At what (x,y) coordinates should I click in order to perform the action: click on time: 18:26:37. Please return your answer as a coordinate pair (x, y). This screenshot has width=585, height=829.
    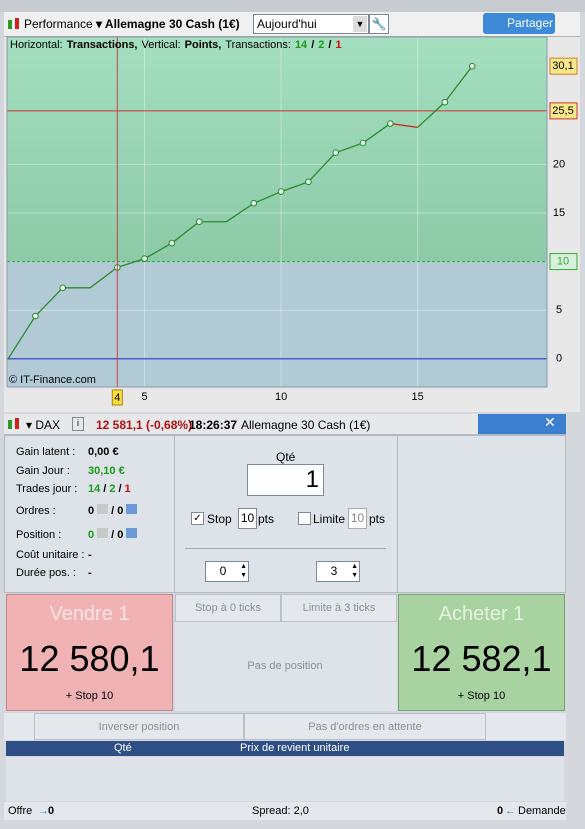
    Looking at the image, I should click on (213, 425).